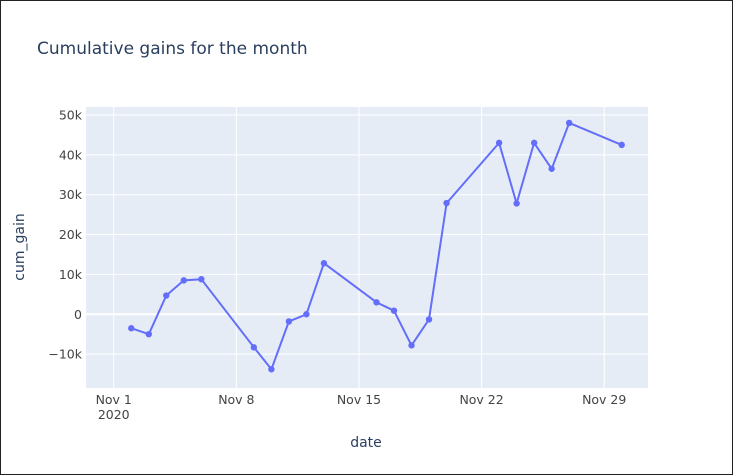 This screenshot has width=733, height=475. I want to click on y-tick-labels: −10k 0 10k 20k 30k 40k 50k, so click(65, 234).